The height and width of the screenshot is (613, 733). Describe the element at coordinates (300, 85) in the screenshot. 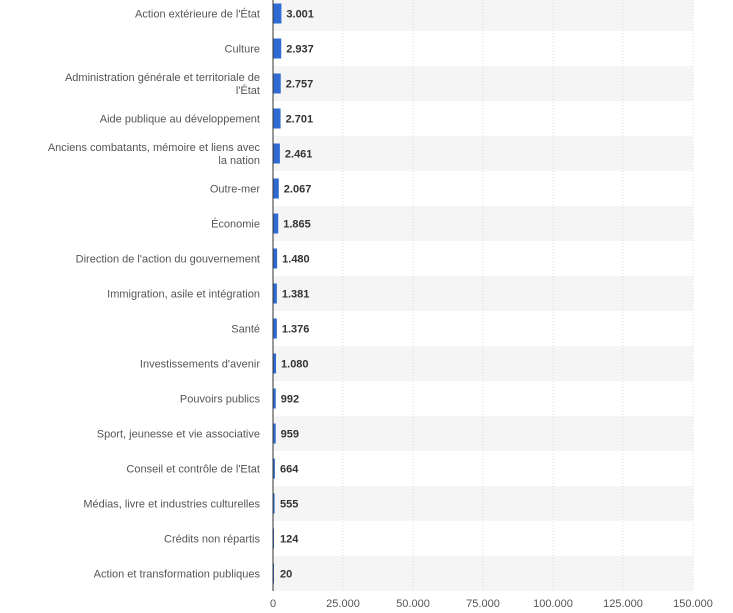

I see `value-label: 2.757` at that location.